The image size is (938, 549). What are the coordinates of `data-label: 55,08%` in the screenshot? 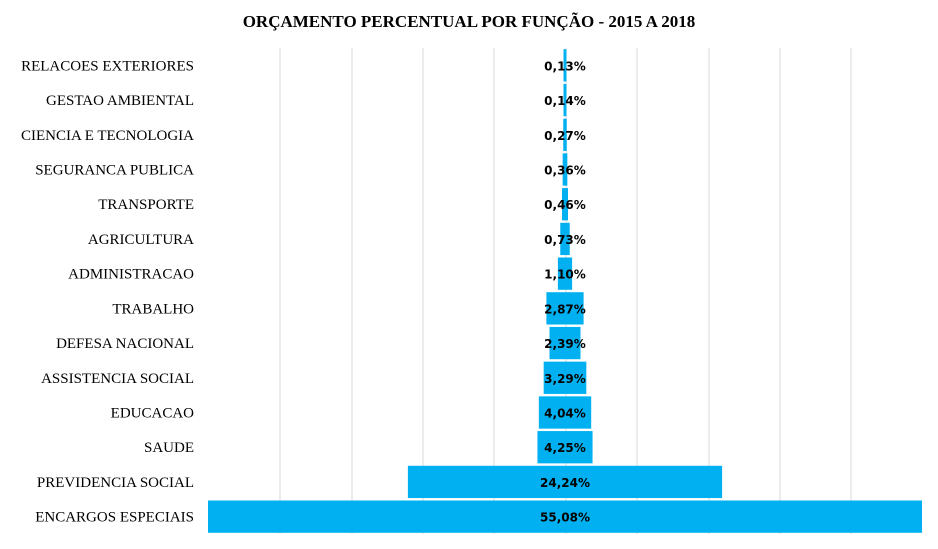 It's located at (565, 518).